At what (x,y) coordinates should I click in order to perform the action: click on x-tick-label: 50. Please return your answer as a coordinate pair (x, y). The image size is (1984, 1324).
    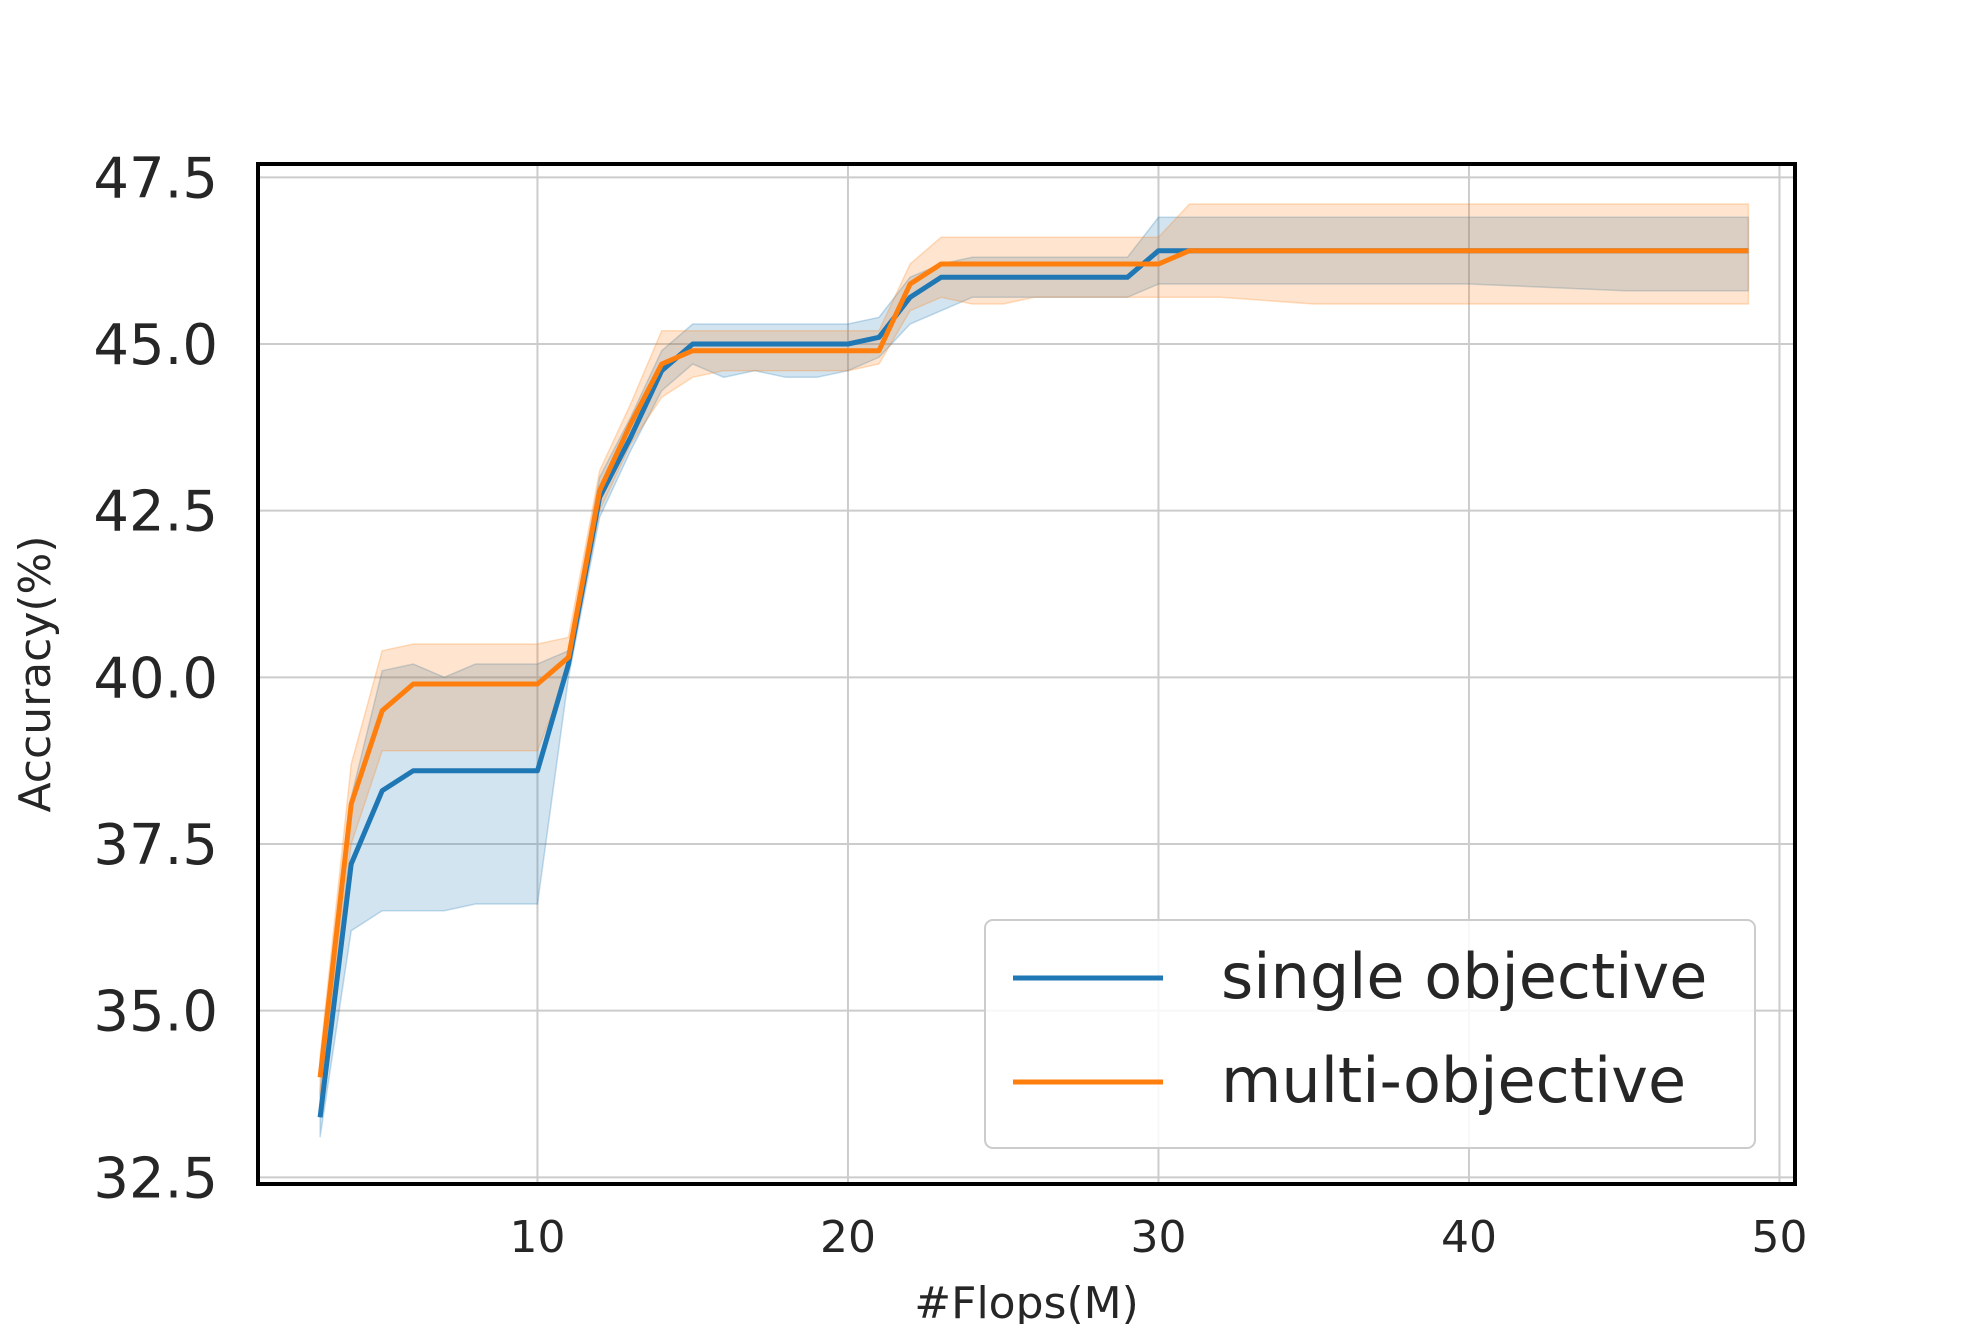
    Looking at the image, I should click on (1779, 1237).